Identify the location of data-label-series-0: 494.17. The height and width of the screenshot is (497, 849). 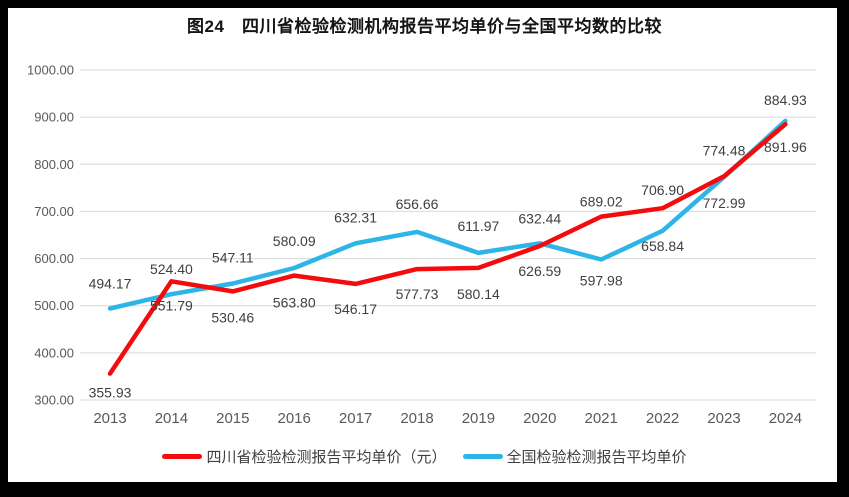
(110, 284).